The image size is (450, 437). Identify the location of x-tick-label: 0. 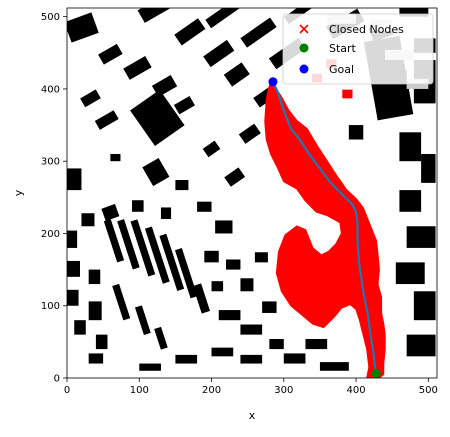
(67, 390).